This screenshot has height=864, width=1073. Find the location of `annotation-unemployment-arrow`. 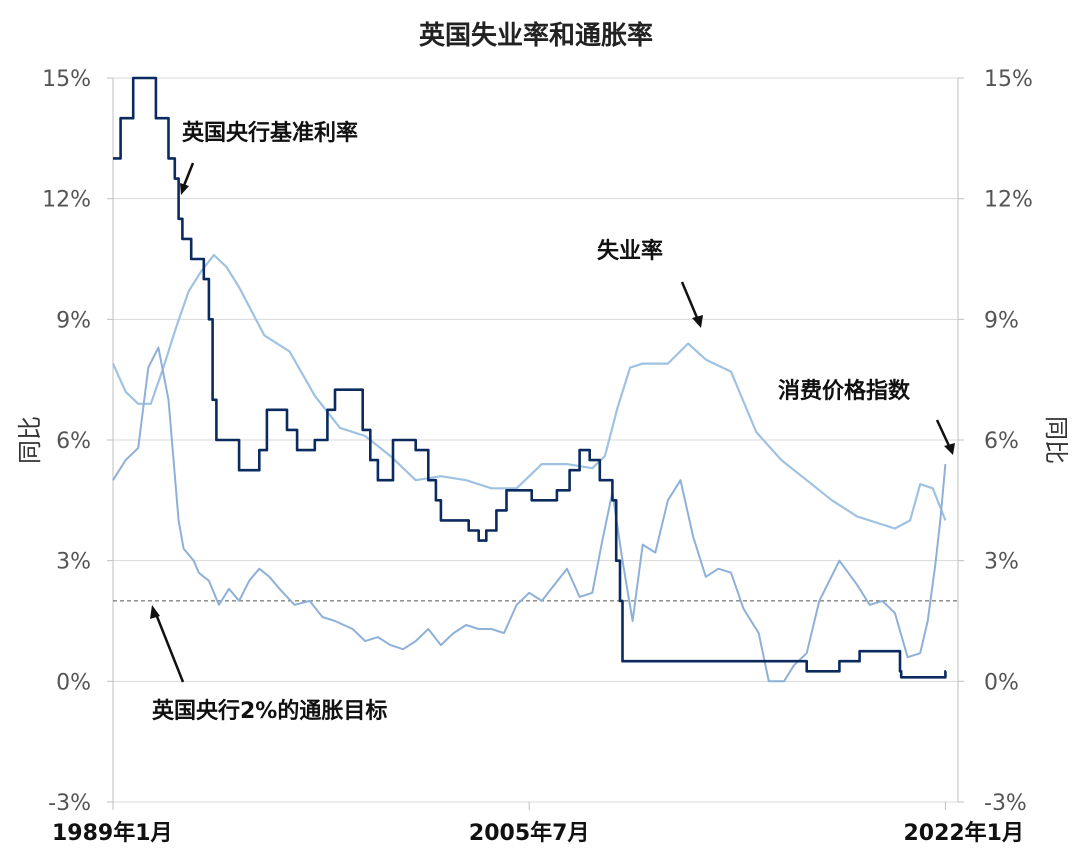

annotation-unemployment-arrow is located at coordinates (690, 301).